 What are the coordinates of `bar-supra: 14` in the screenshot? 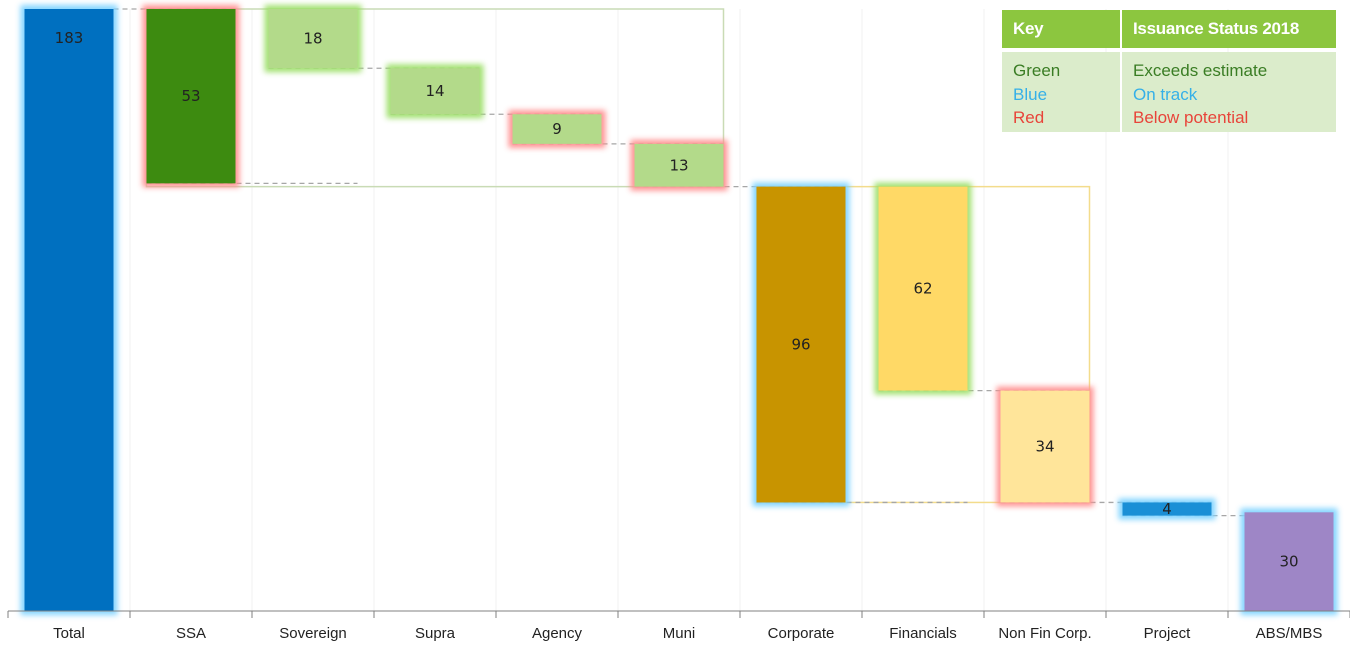 It's located at (435, 91).